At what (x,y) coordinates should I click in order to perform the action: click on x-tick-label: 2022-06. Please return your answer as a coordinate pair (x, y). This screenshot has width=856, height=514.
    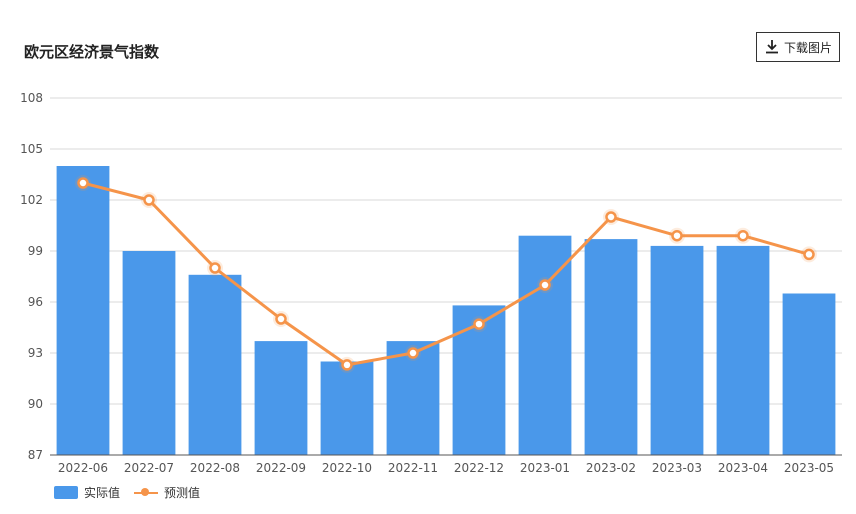
    Looking at the image, I should click on (83, 468).